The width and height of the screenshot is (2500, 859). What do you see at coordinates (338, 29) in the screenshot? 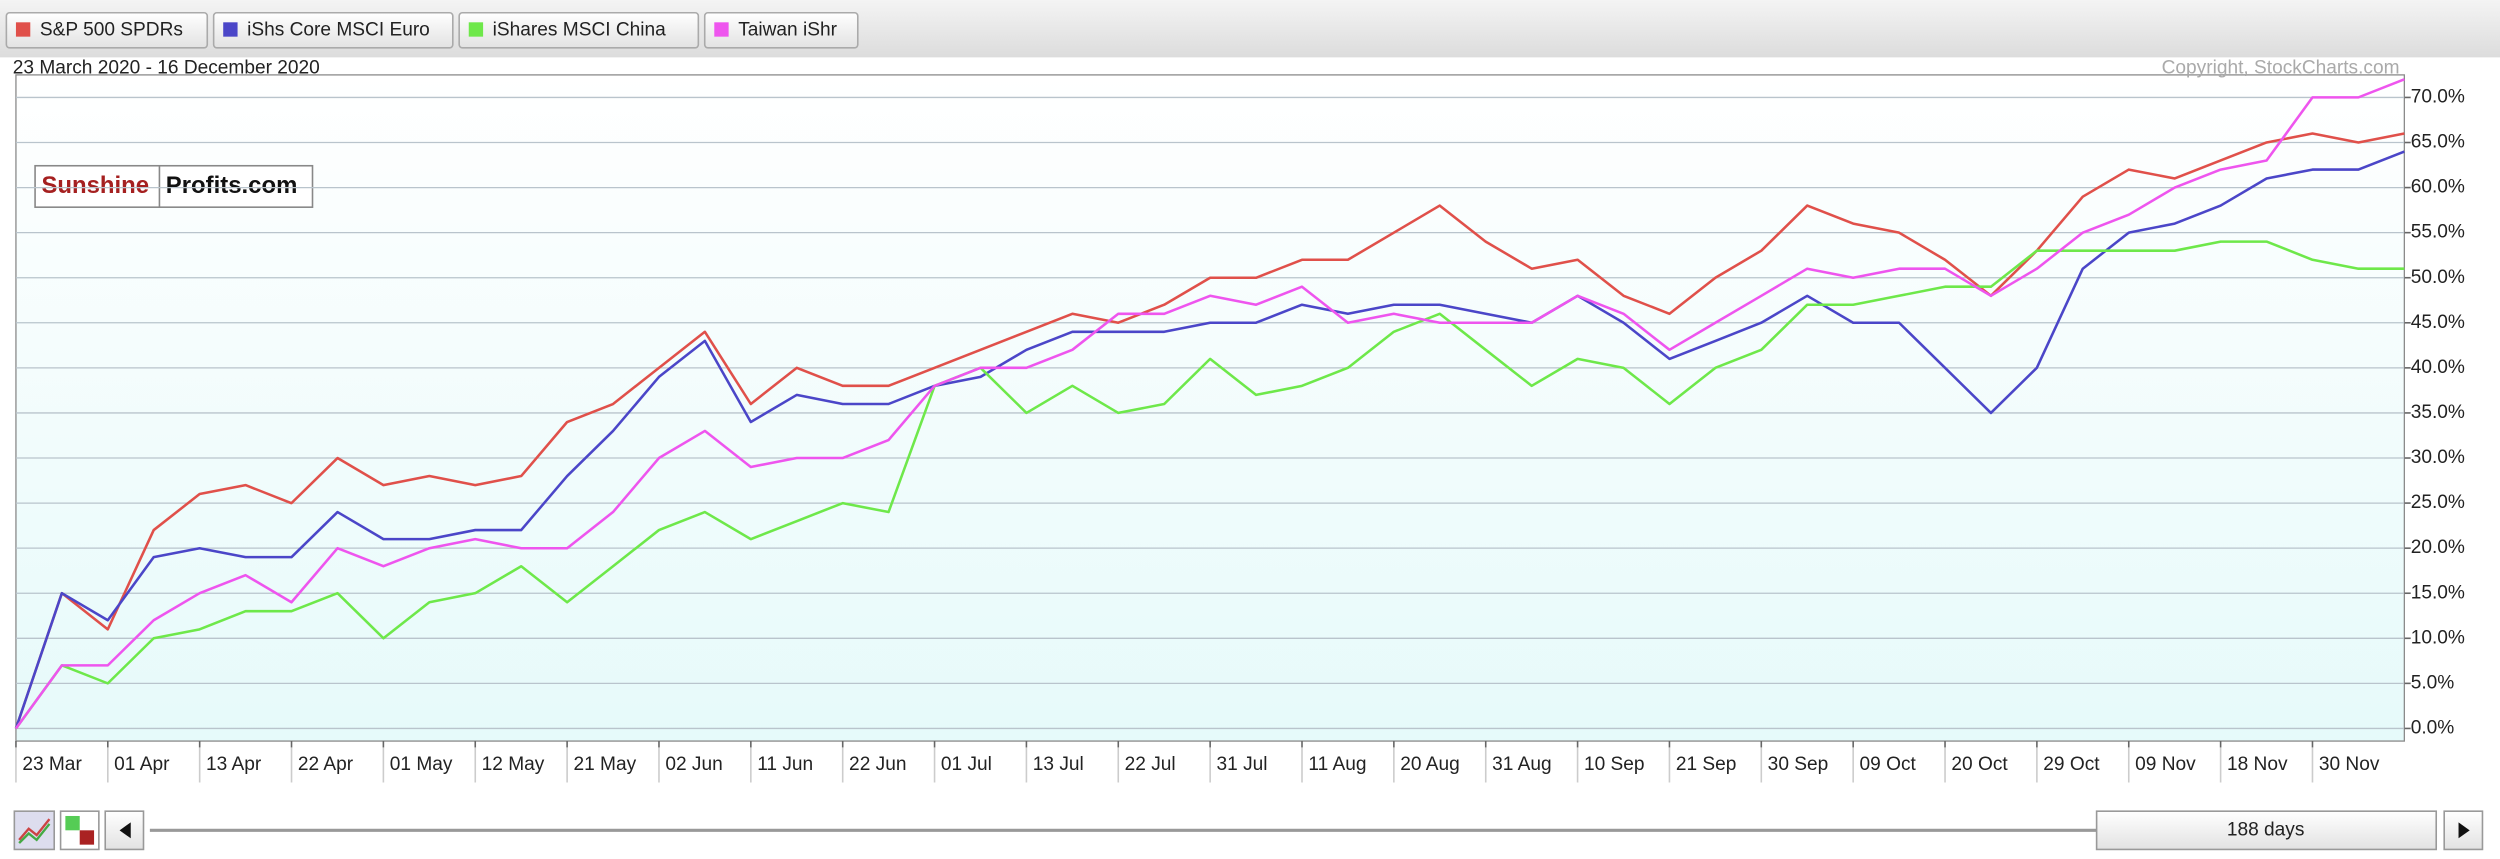
I see `legend-label: iShs Core MSCI Euro` at bounding box center [338, 29].